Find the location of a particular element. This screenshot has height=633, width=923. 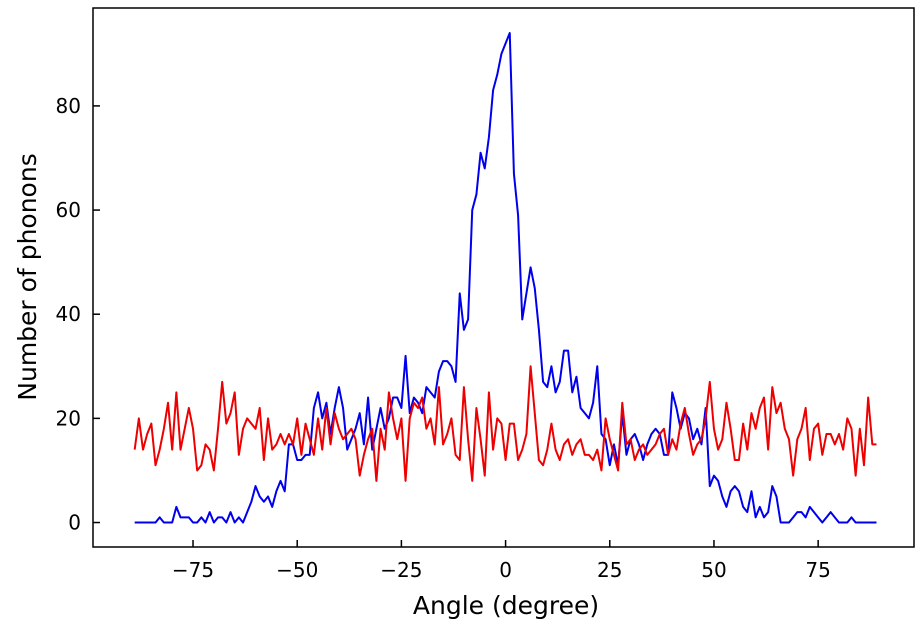

y-tick-label: 0 is located at coordinates (74, 523).